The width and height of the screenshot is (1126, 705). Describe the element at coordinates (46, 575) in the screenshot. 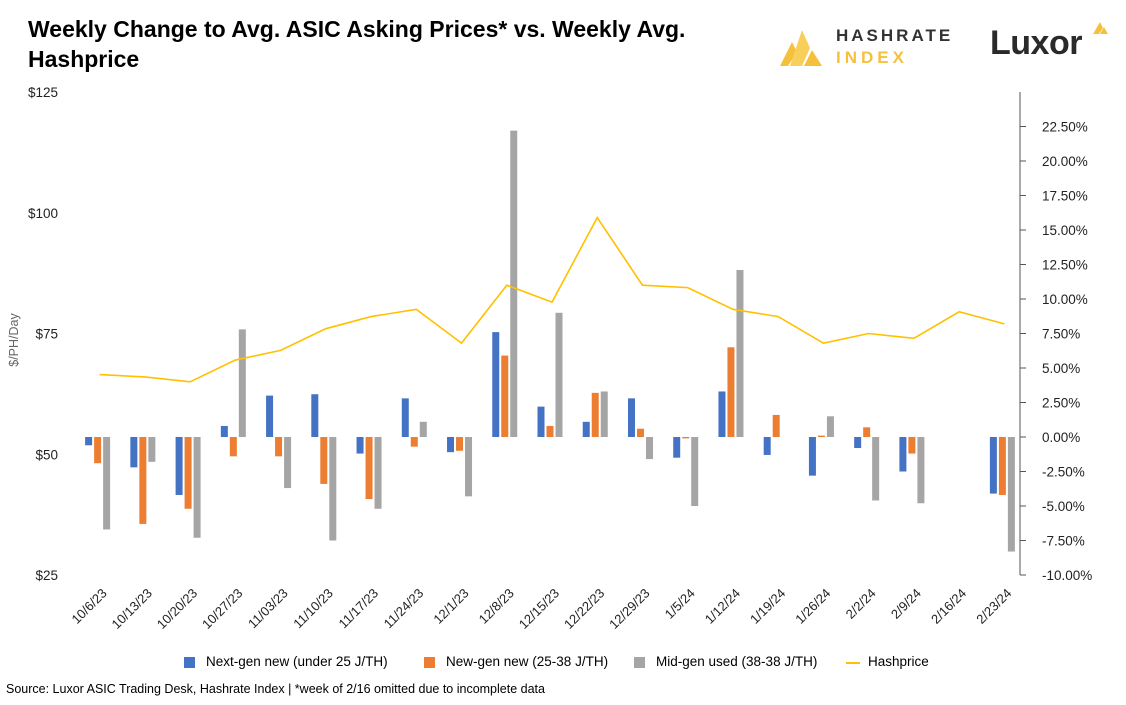

I see `left-tick-label: $25` at that location.